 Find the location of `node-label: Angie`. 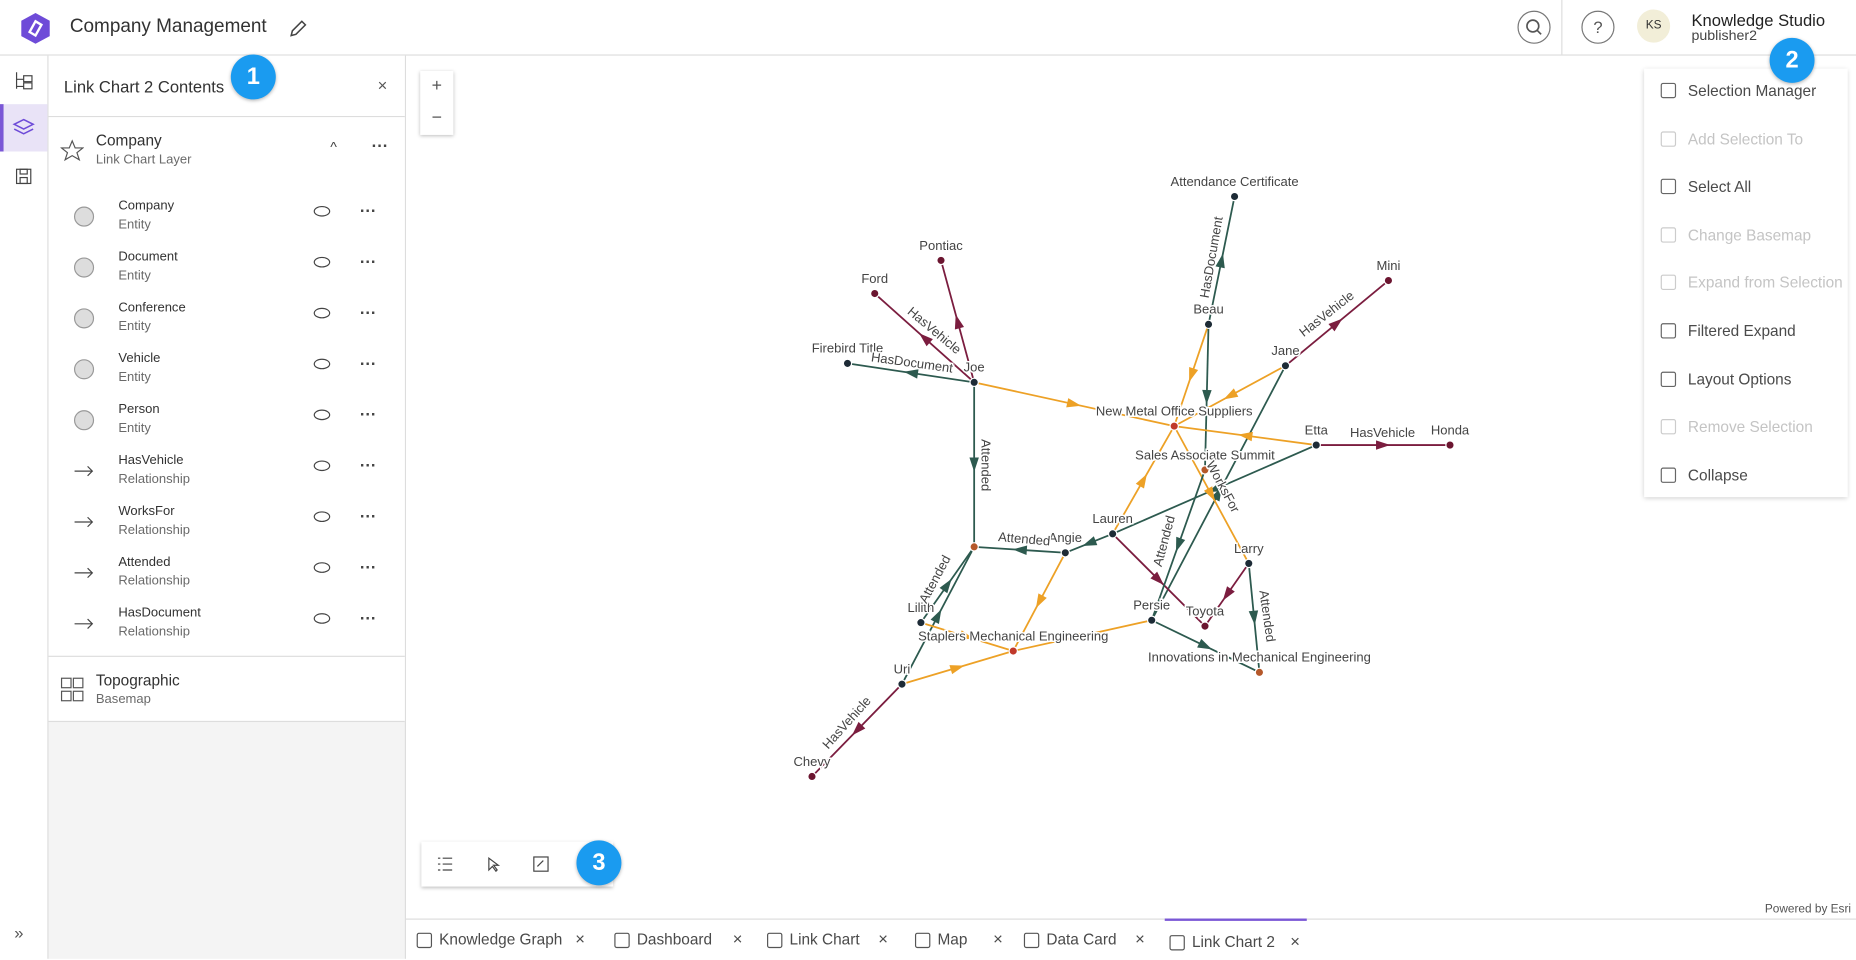

node-label: Angie is located at coordinates (1065, 537).